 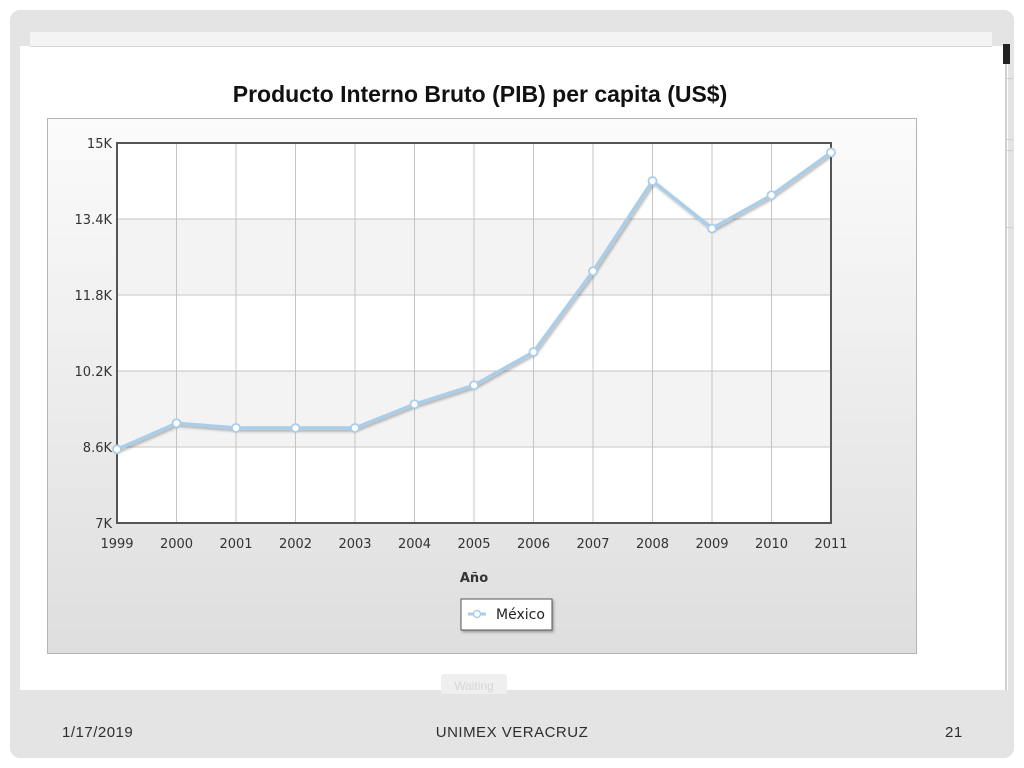 What do you see at coordinates (474, 684) in the screenshot?
I see `waiting-tab: Waiting` at bounding box center [474, 684].